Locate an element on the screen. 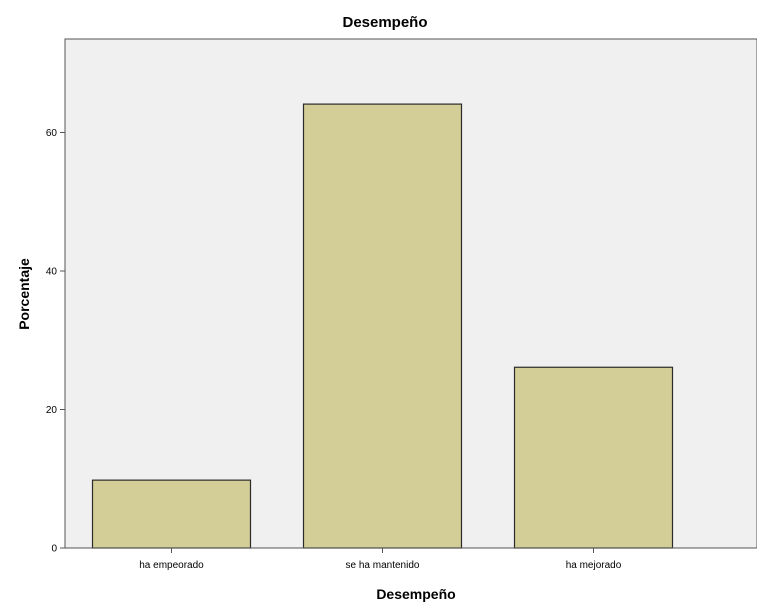 This screenshot has width=757, height=605. chart-title: Desempeño is located at coordinates (384, 22).